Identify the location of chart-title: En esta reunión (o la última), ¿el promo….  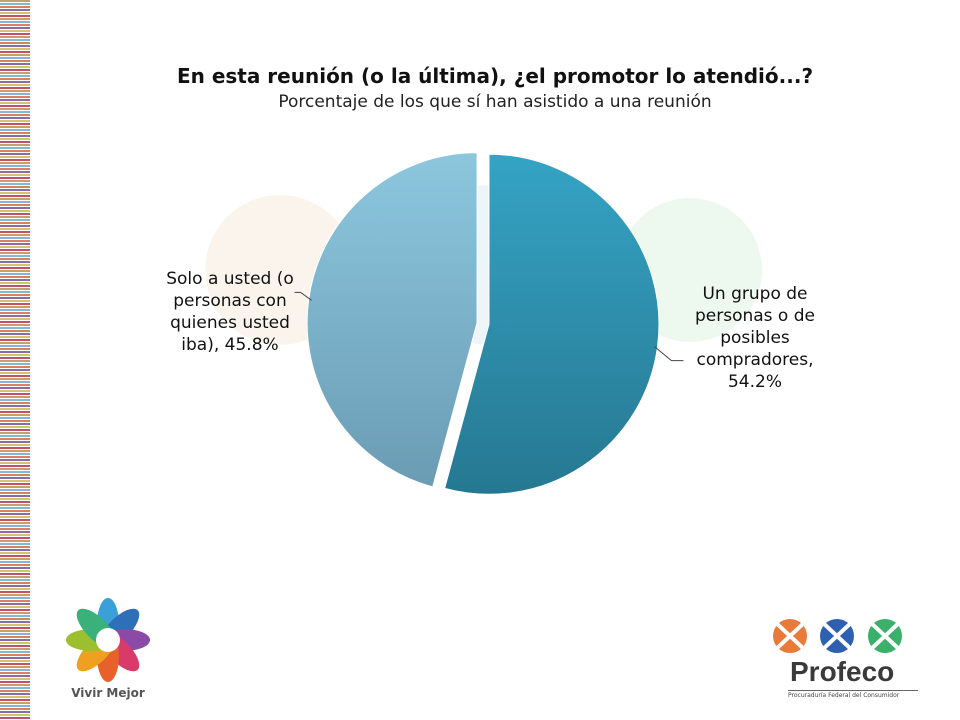
(495, 76).